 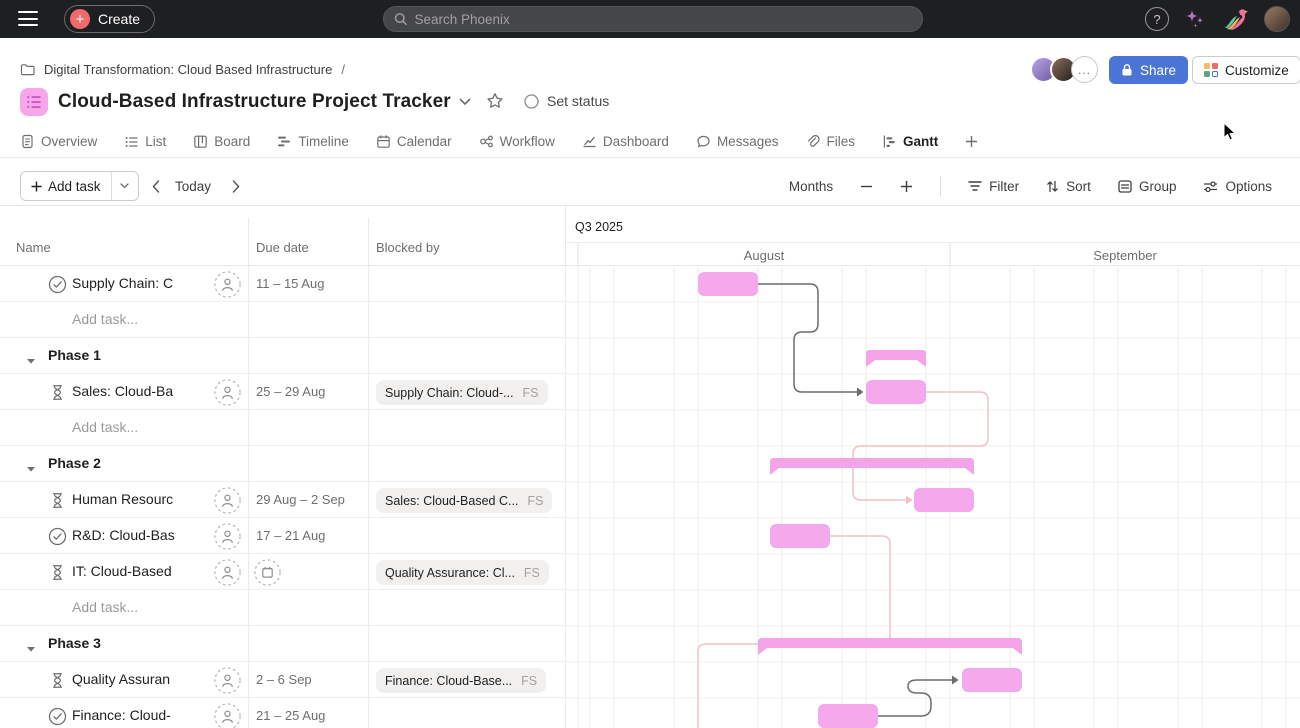 I want to click on help-button: ?, so click(x=1157, y=19).